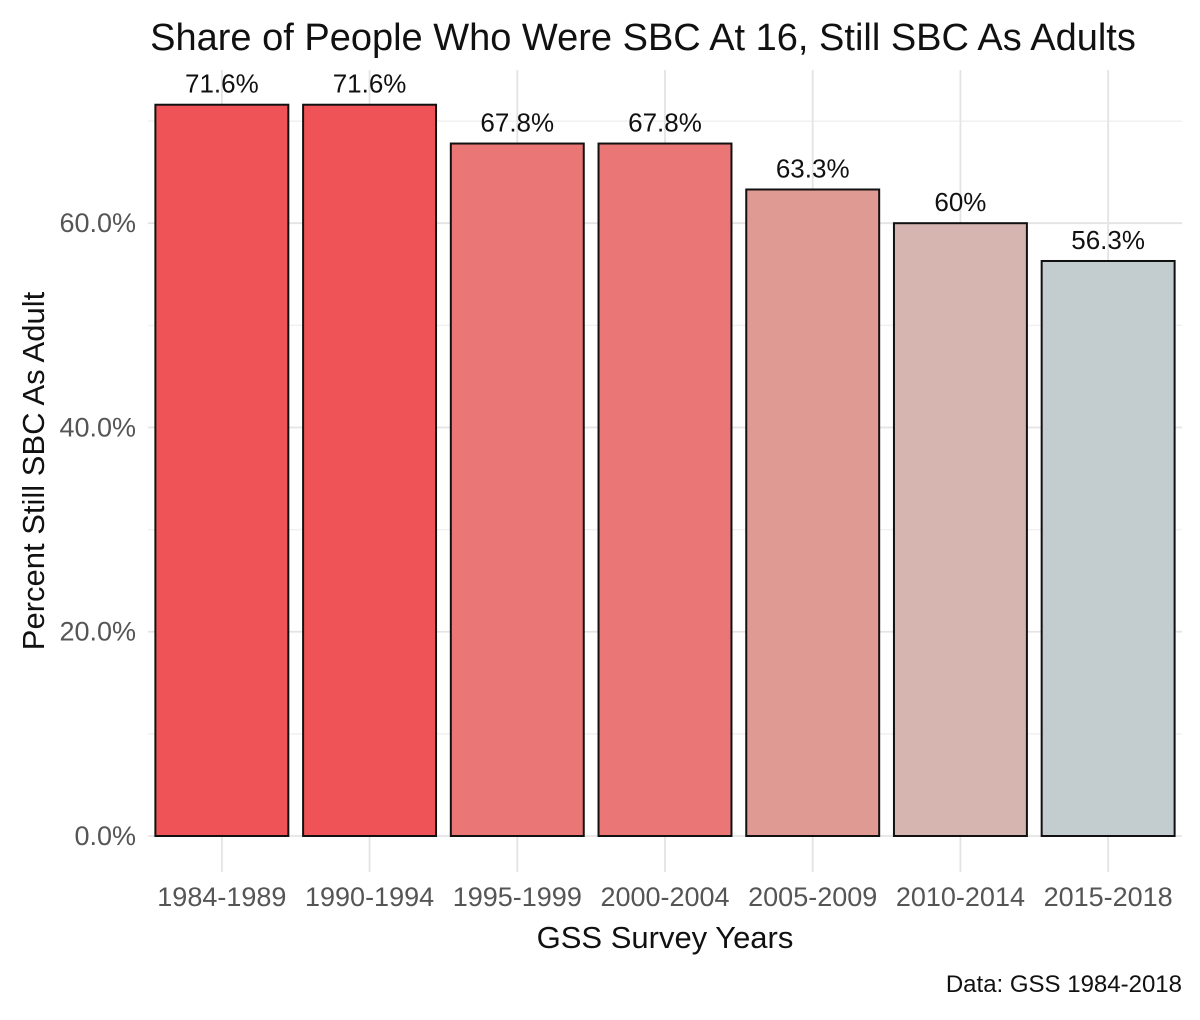 The width and height of the screenshot is (1200, 1020). What do you see at coordinates (370, 470) in the screenshot?
I see `bar-1990-1994` at bounding box center [370, 470].